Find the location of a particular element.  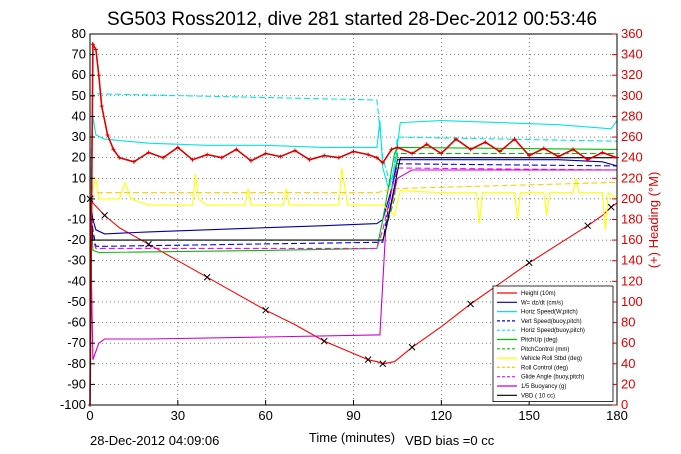

y-tick-label: 20 is located at coordinates (79, 157).